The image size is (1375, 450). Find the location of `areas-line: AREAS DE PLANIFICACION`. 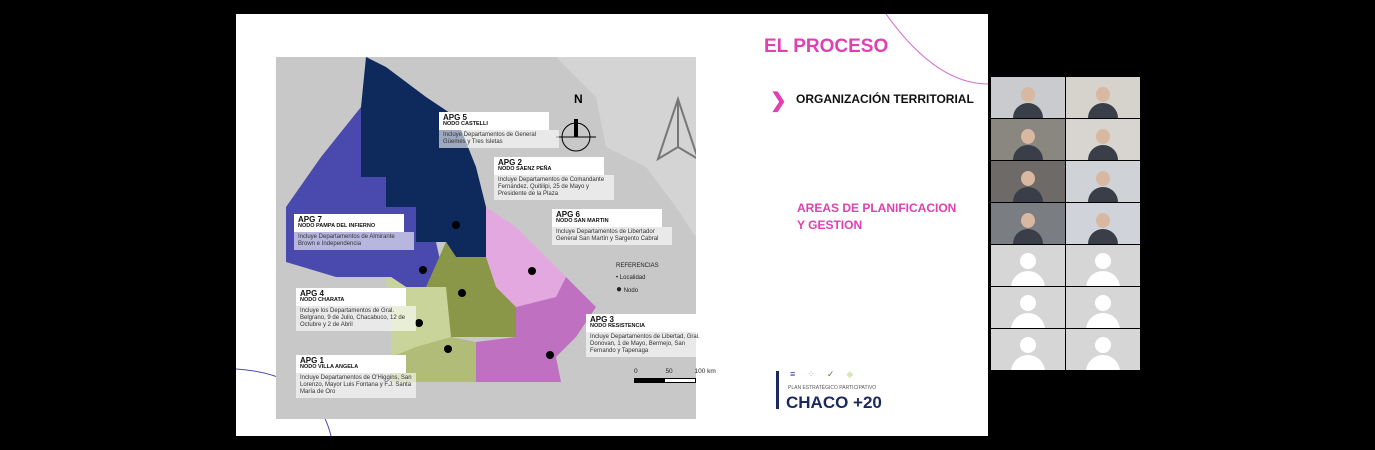

areas-line: AREAS DE PLANIFICACION is located at coordinates (877, 208).